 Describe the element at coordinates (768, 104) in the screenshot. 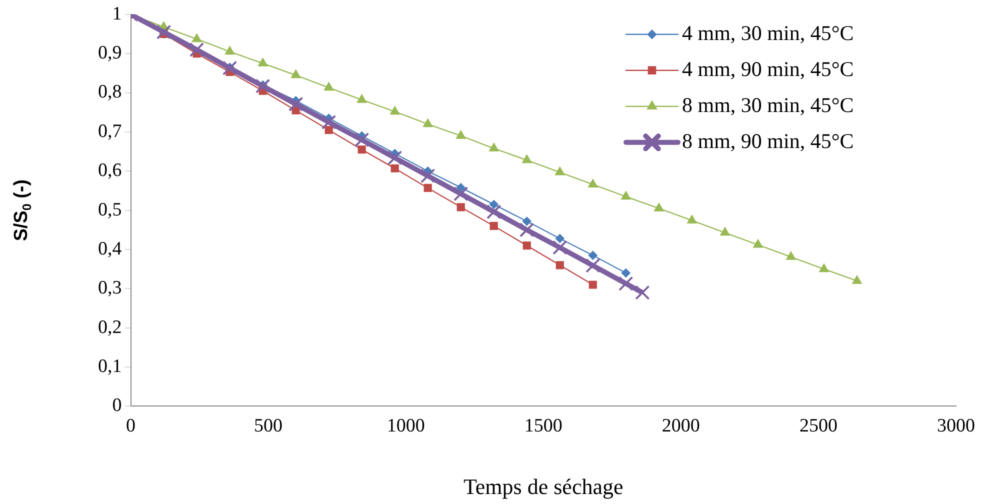

I see `legend-label: 8 mm, 30 min, 45°C` at that location.